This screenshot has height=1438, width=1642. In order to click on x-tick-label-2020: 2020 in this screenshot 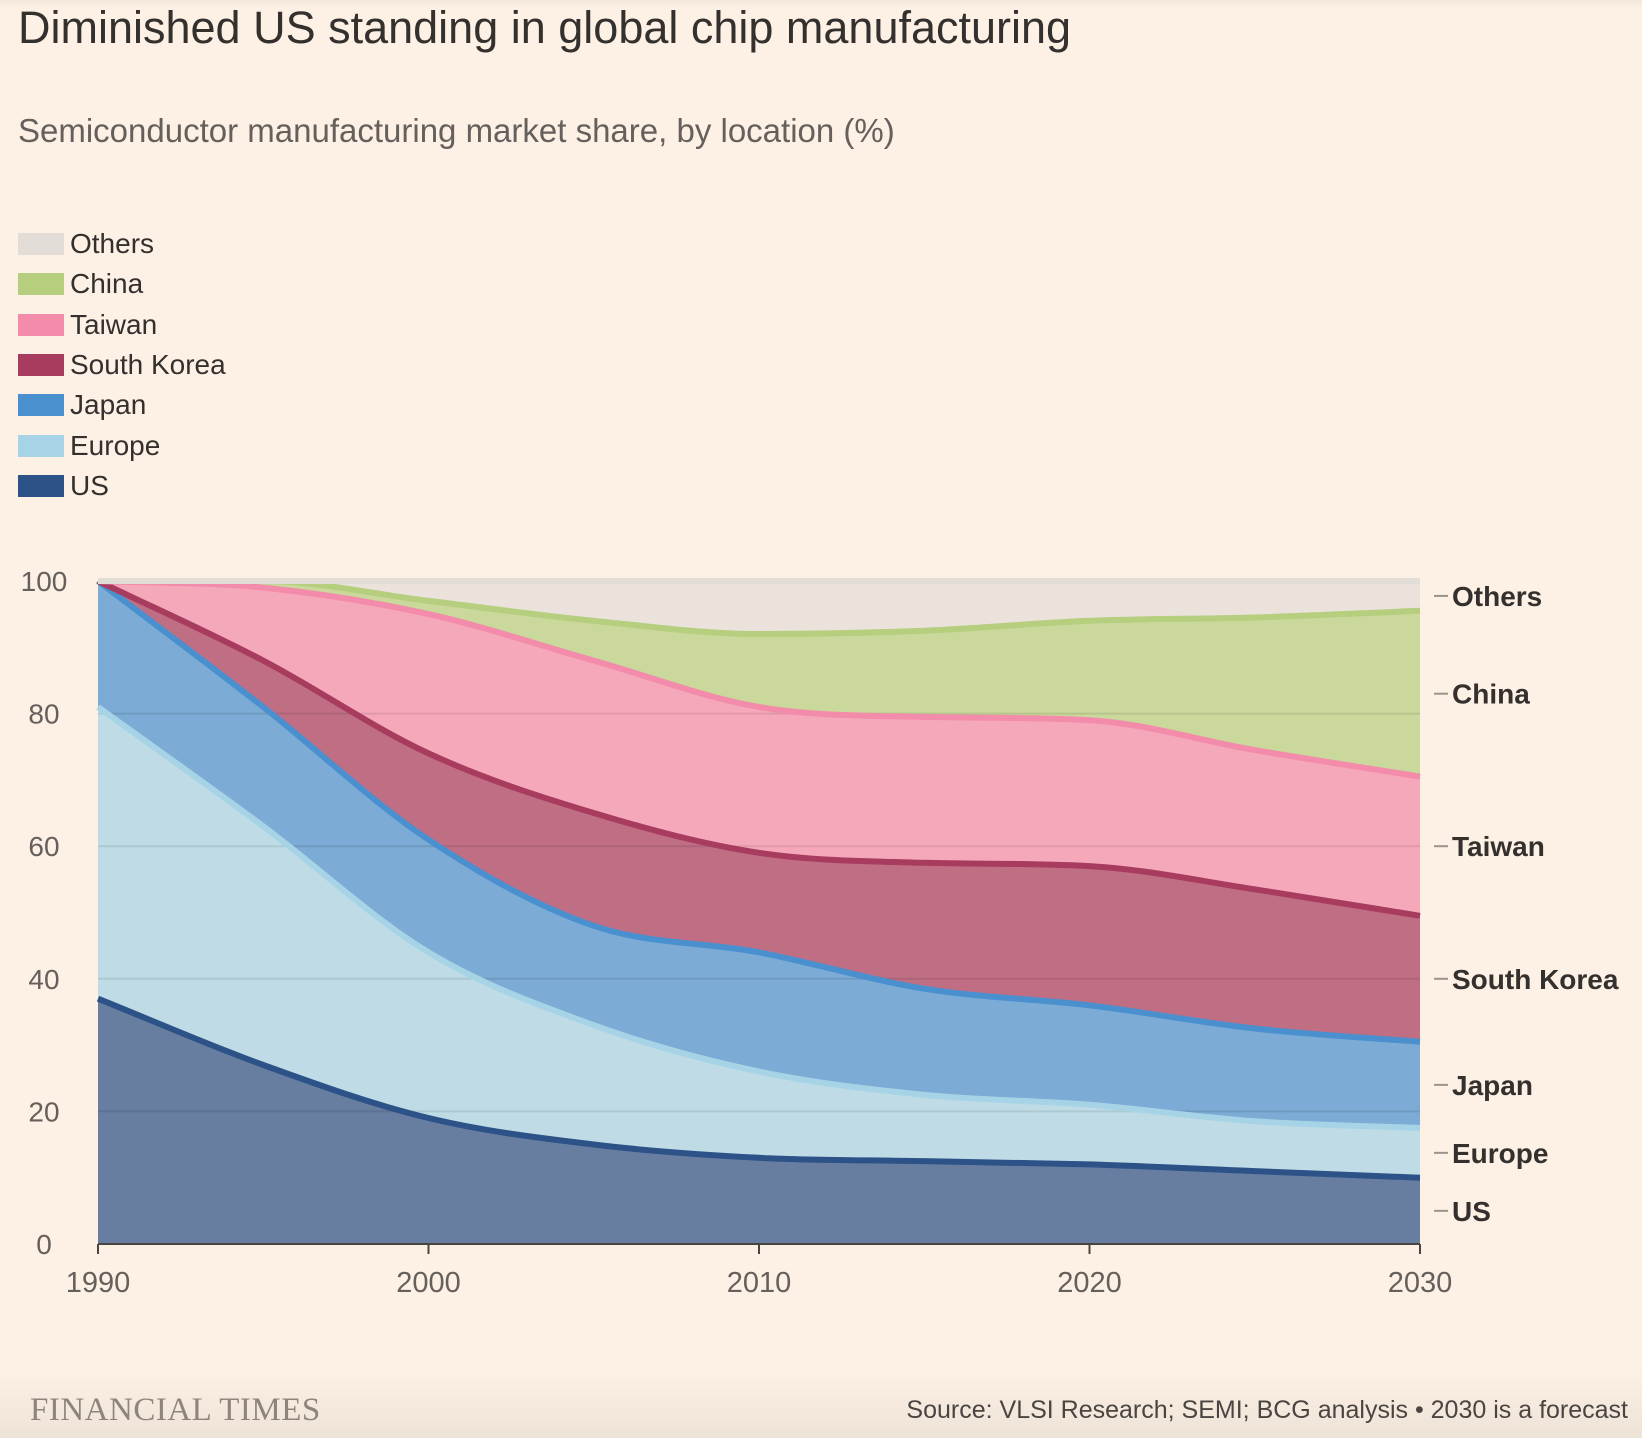, I will do `click(1089, 1283)`.